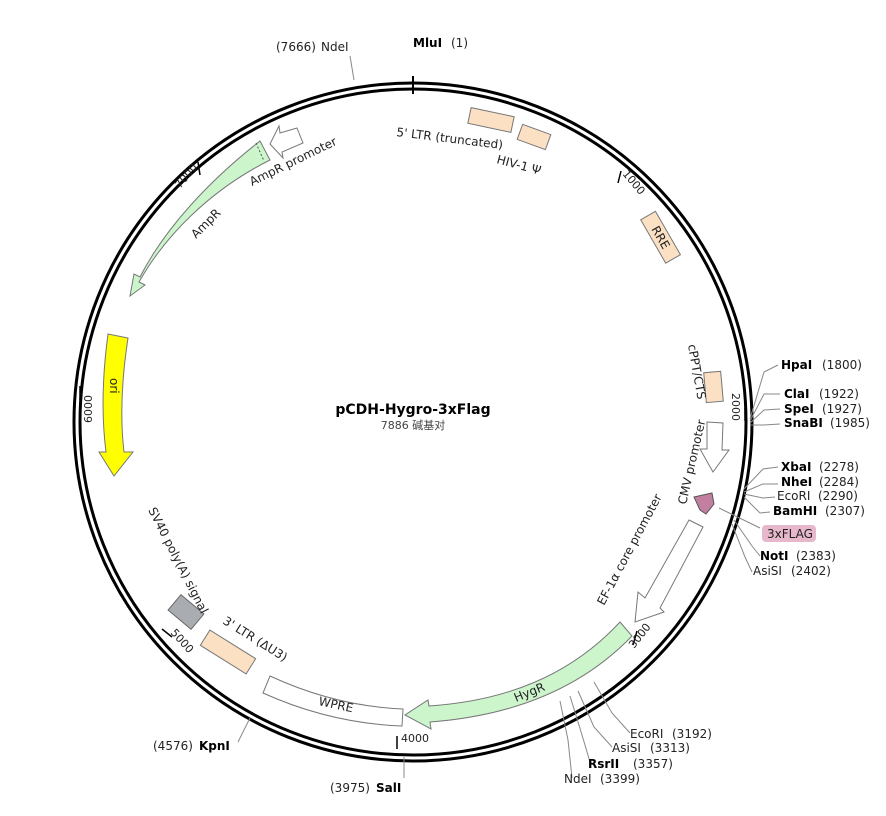 Image resolution: width=886 pixels, height=816 pixels. I want to click on site-ndei-7666-pos: (7666), so click(296, 47).